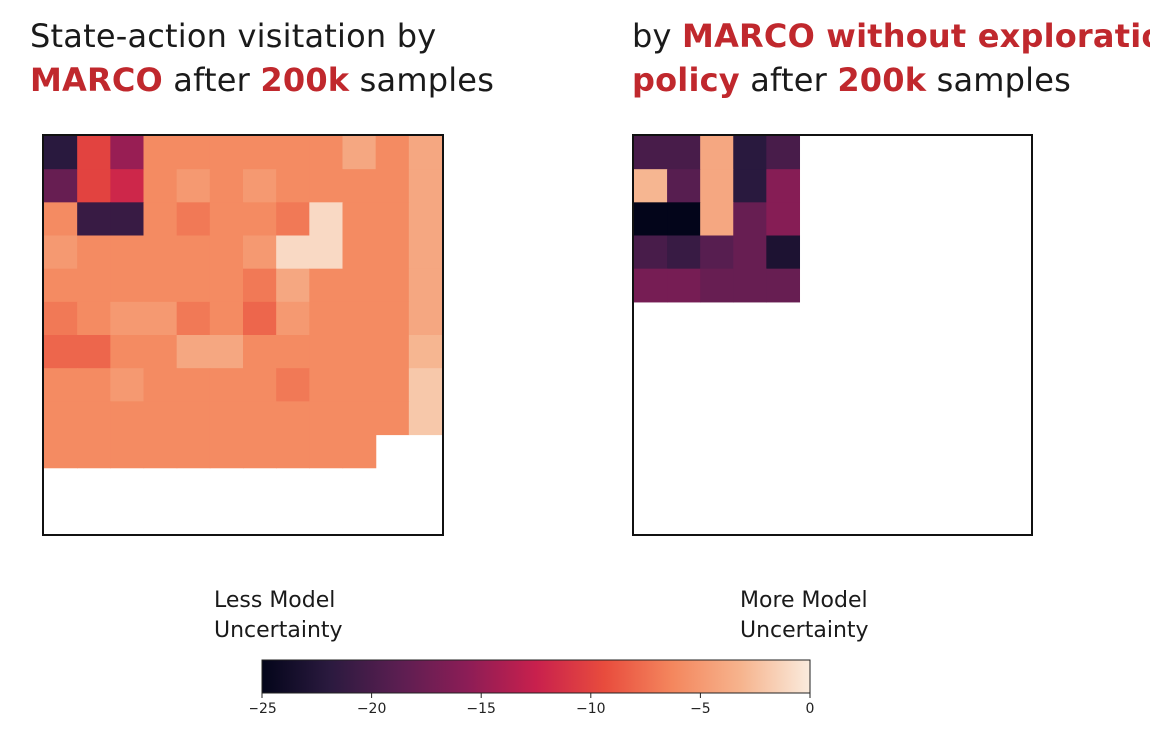  Describe the element at coordinates (94, 285) in the screenshot. I see `marco-cell-r4-c1` at that location.